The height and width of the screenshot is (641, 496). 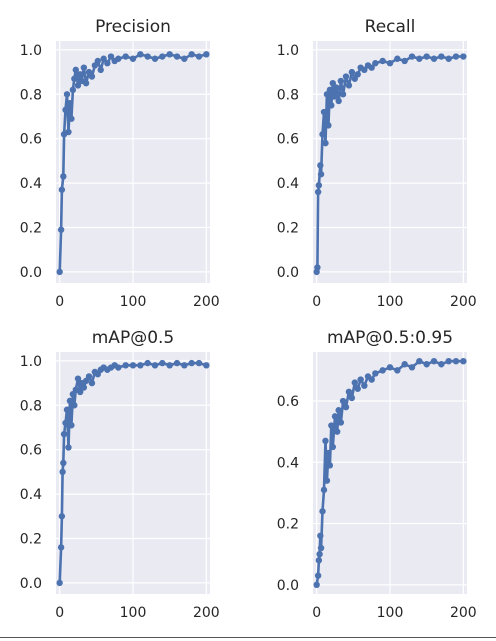 What do you see at coordinates (133, 338) in the screenshot?
I see `chart-title: mAP@0.5` at bounding box center [133, 338].